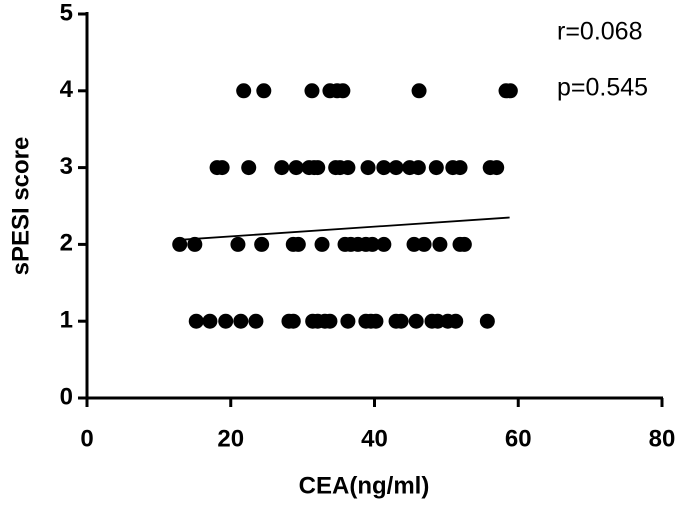 The image size is (680, 506). I want to click on fit-line, so click(345, 228).